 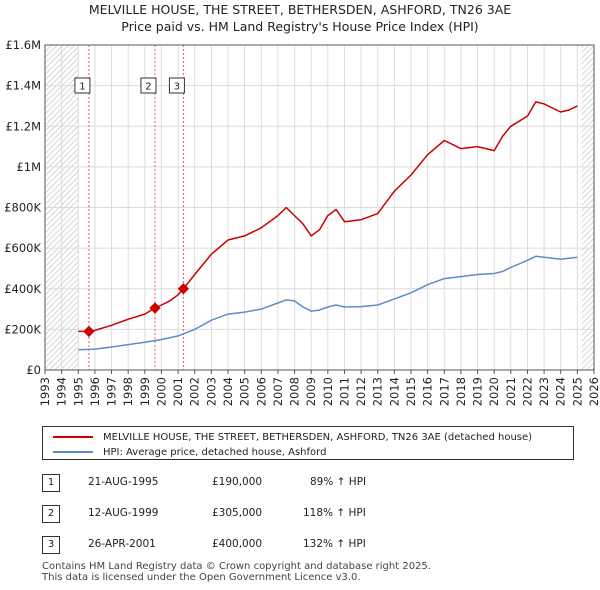 What do you see at coordinates (161, 391) in the screenshot?
I see `x-tick-label: 2000` at bounding box center [161, 391].